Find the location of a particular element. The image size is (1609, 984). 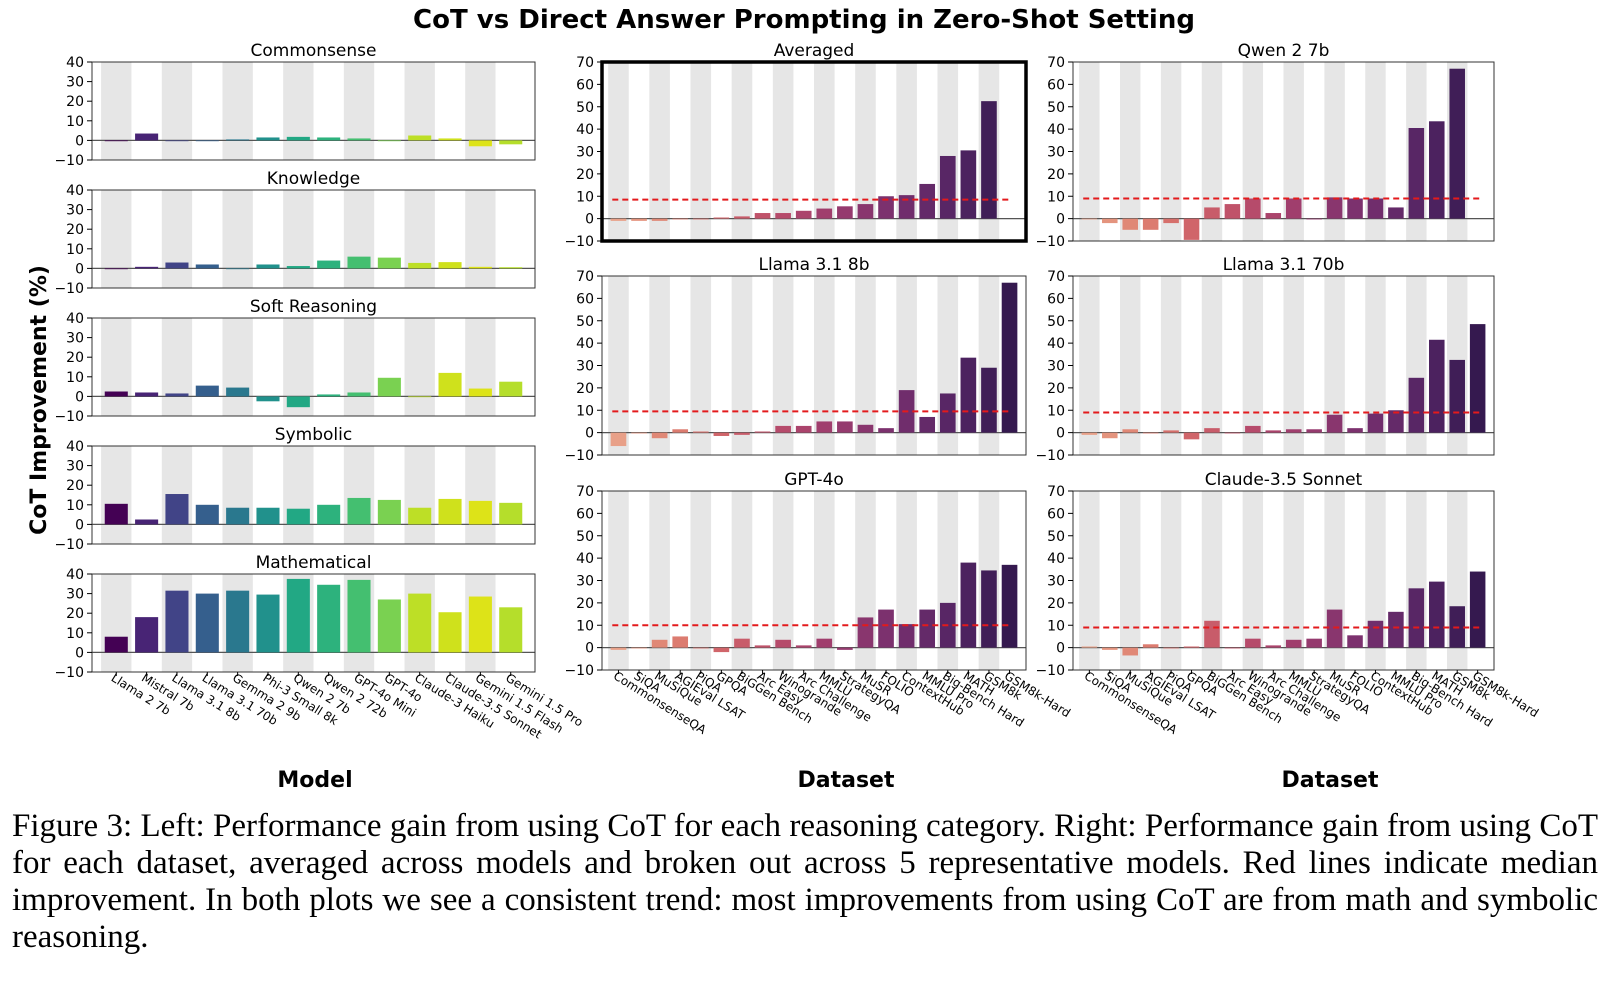

panel-title: Mathematical is located at coordinates (314, 563).